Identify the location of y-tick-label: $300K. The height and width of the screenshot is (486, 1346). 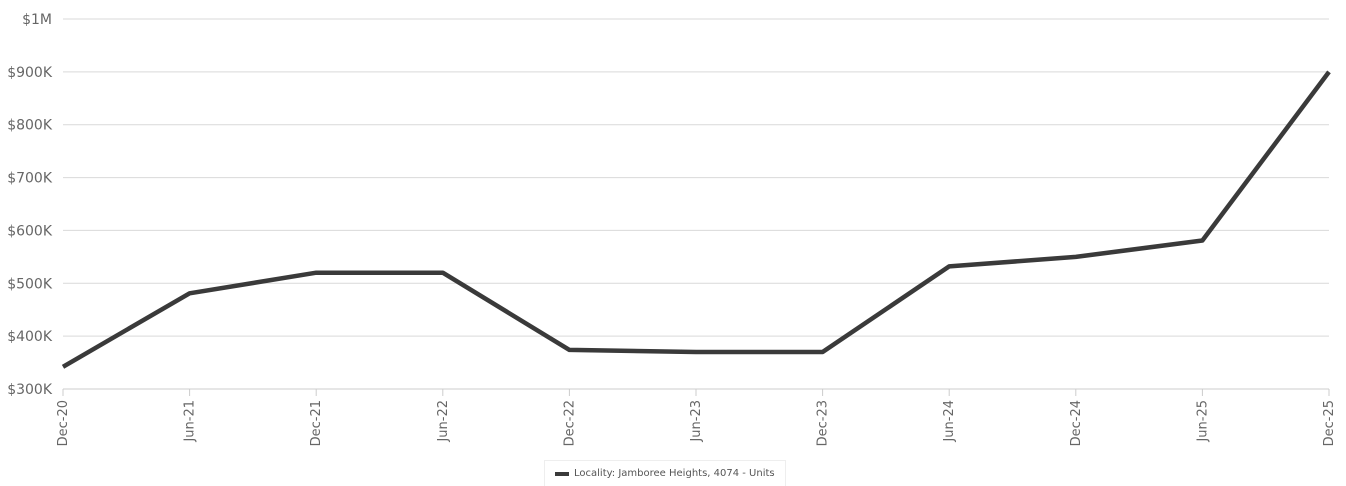
(30, 390).